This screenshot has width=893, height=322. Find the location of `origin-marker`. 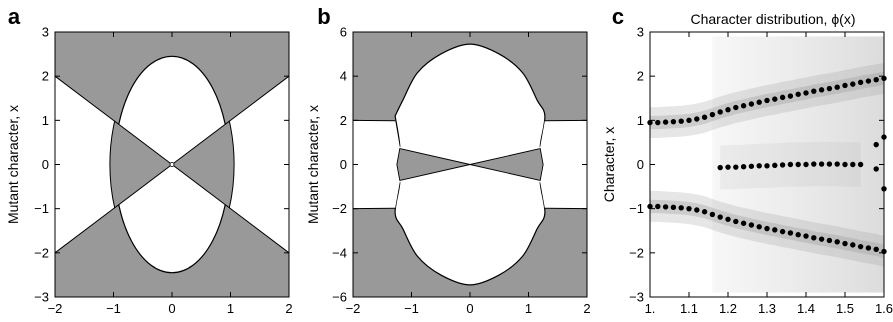

origin-marker is located at coordinates (172, 164).